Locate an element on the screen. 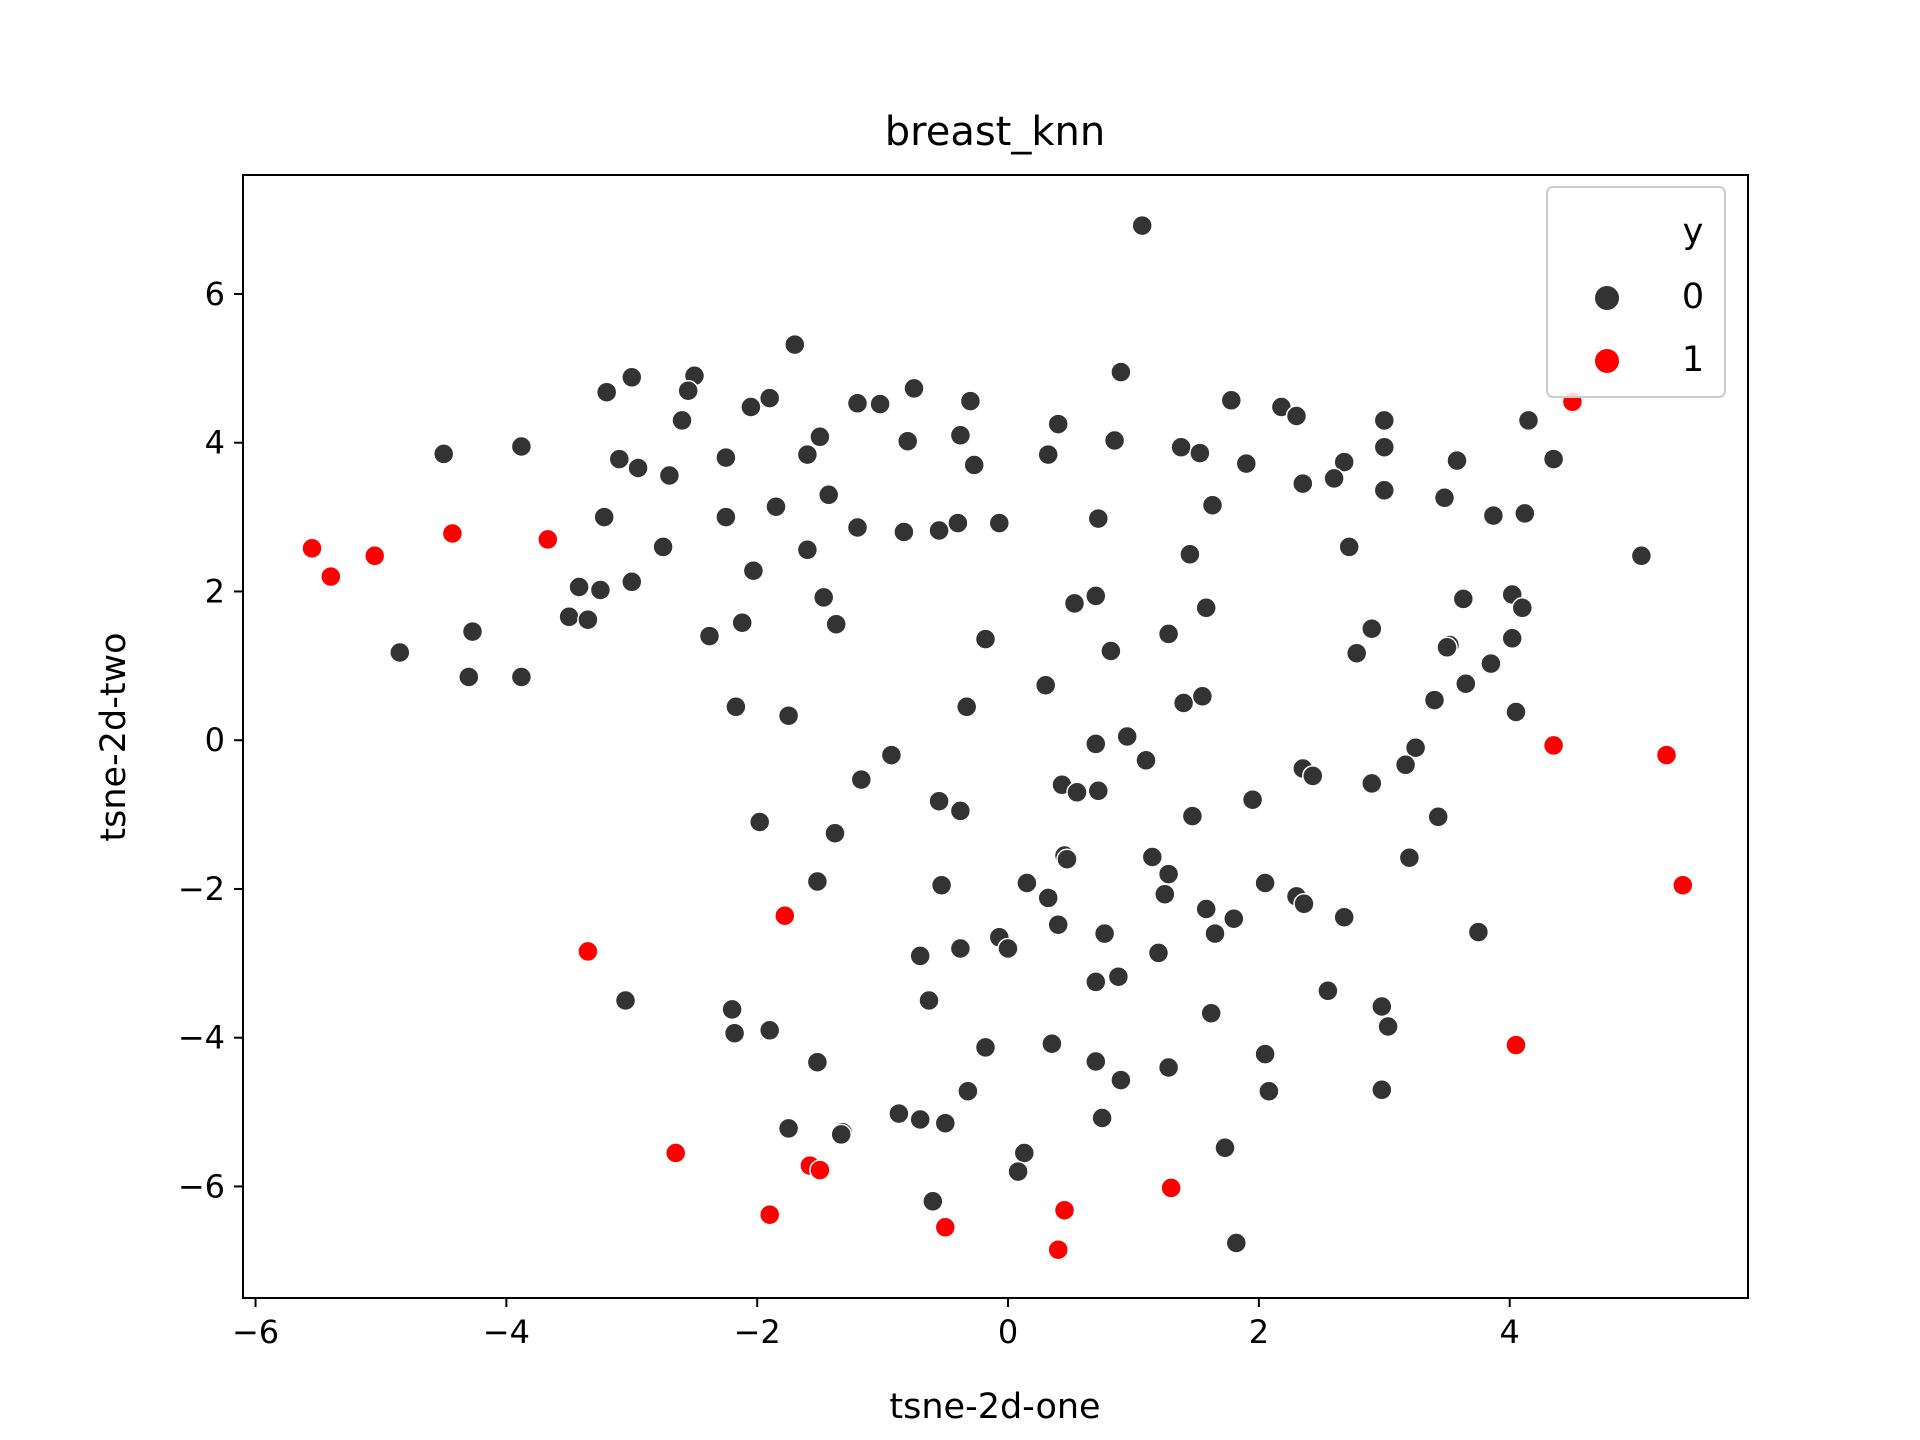 This screenshot has height=1440, width=1920. y-axis-label: tsne-2d-two is located at coordinates (114, 736).